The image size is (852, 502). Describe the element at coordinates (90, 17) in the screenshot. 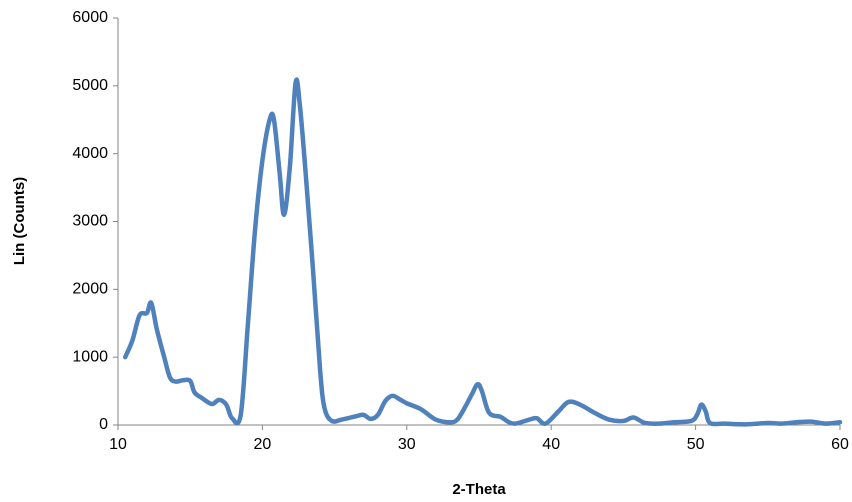

I see `y-tick-label: 6000` at that location.